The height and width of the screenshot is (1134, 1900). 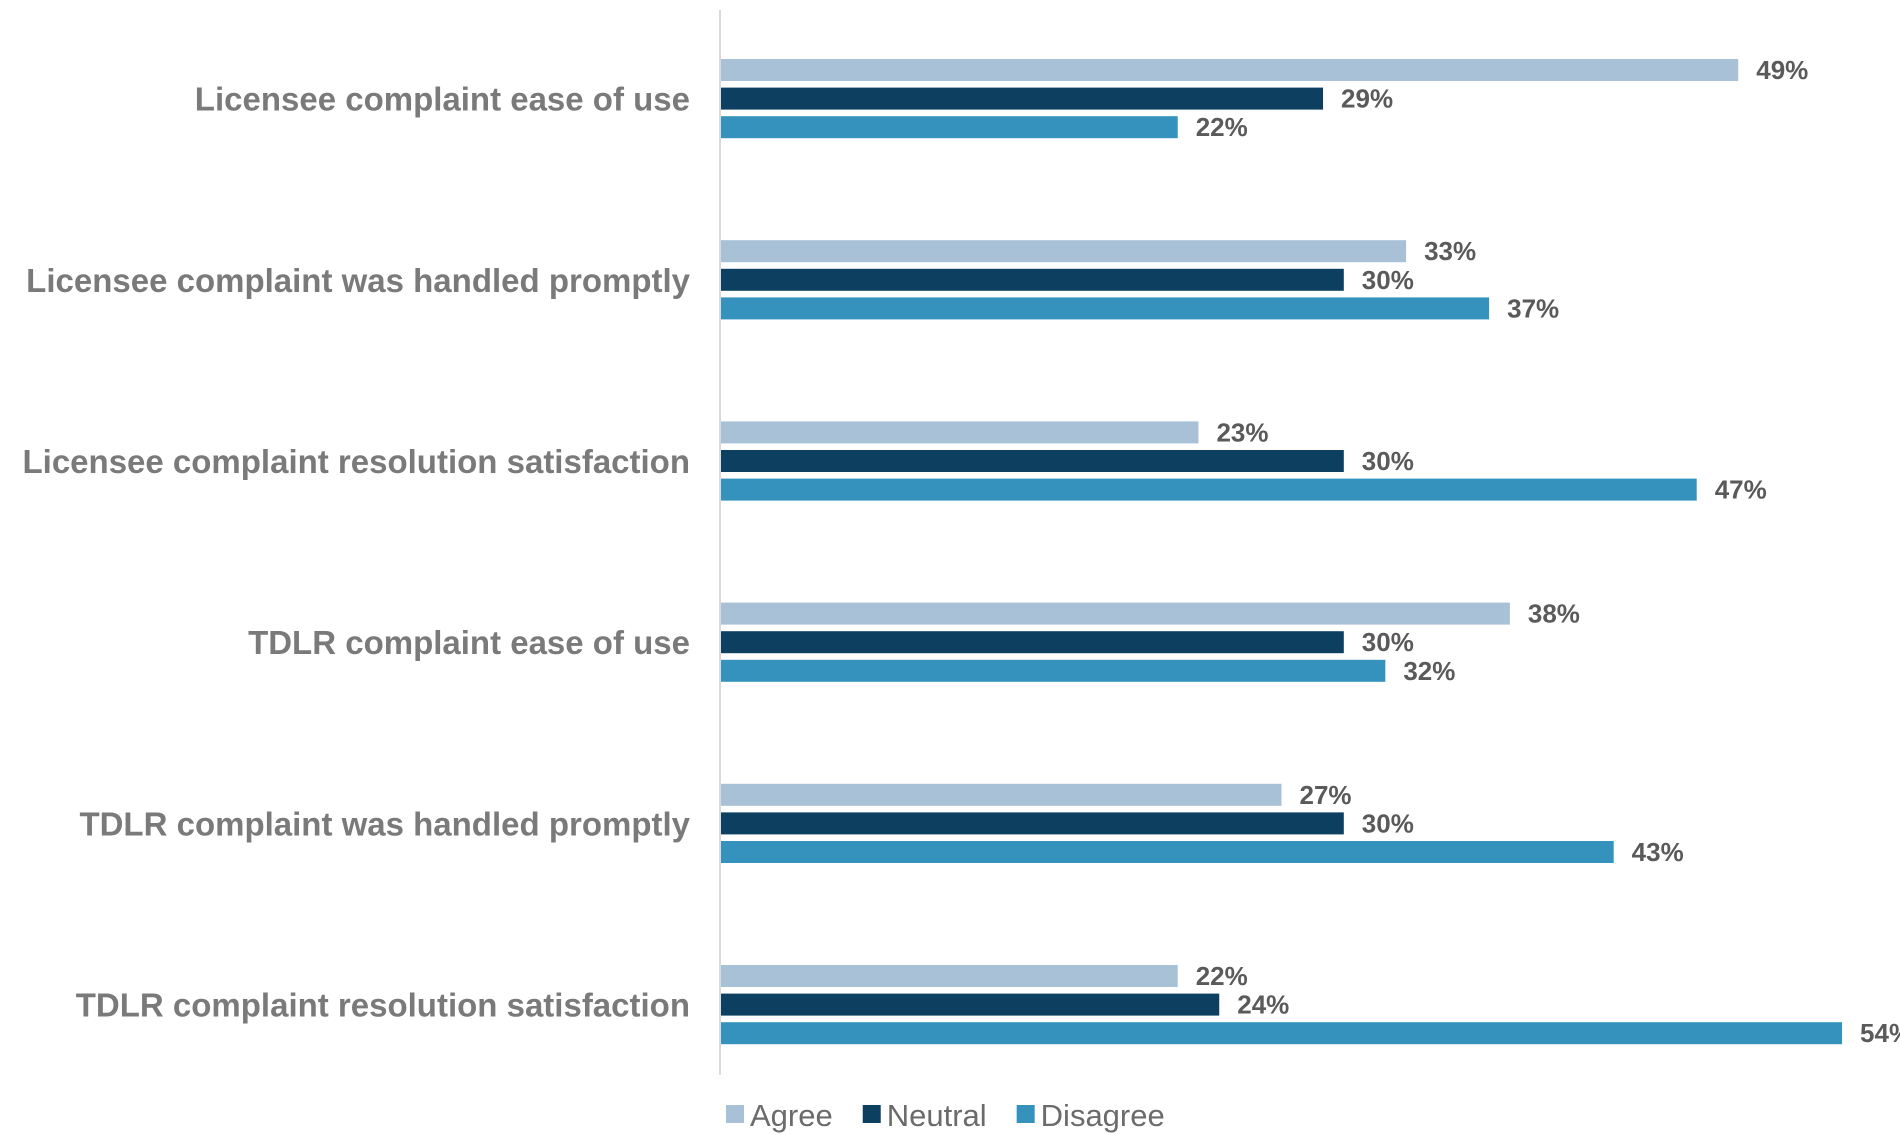 What do you see at coordinates (1388, 823) in the screenshot?
I see `data-label-neutral-tdlr-complaint-was-handled-promptly: 30%` at bounding box center [1388, 823].